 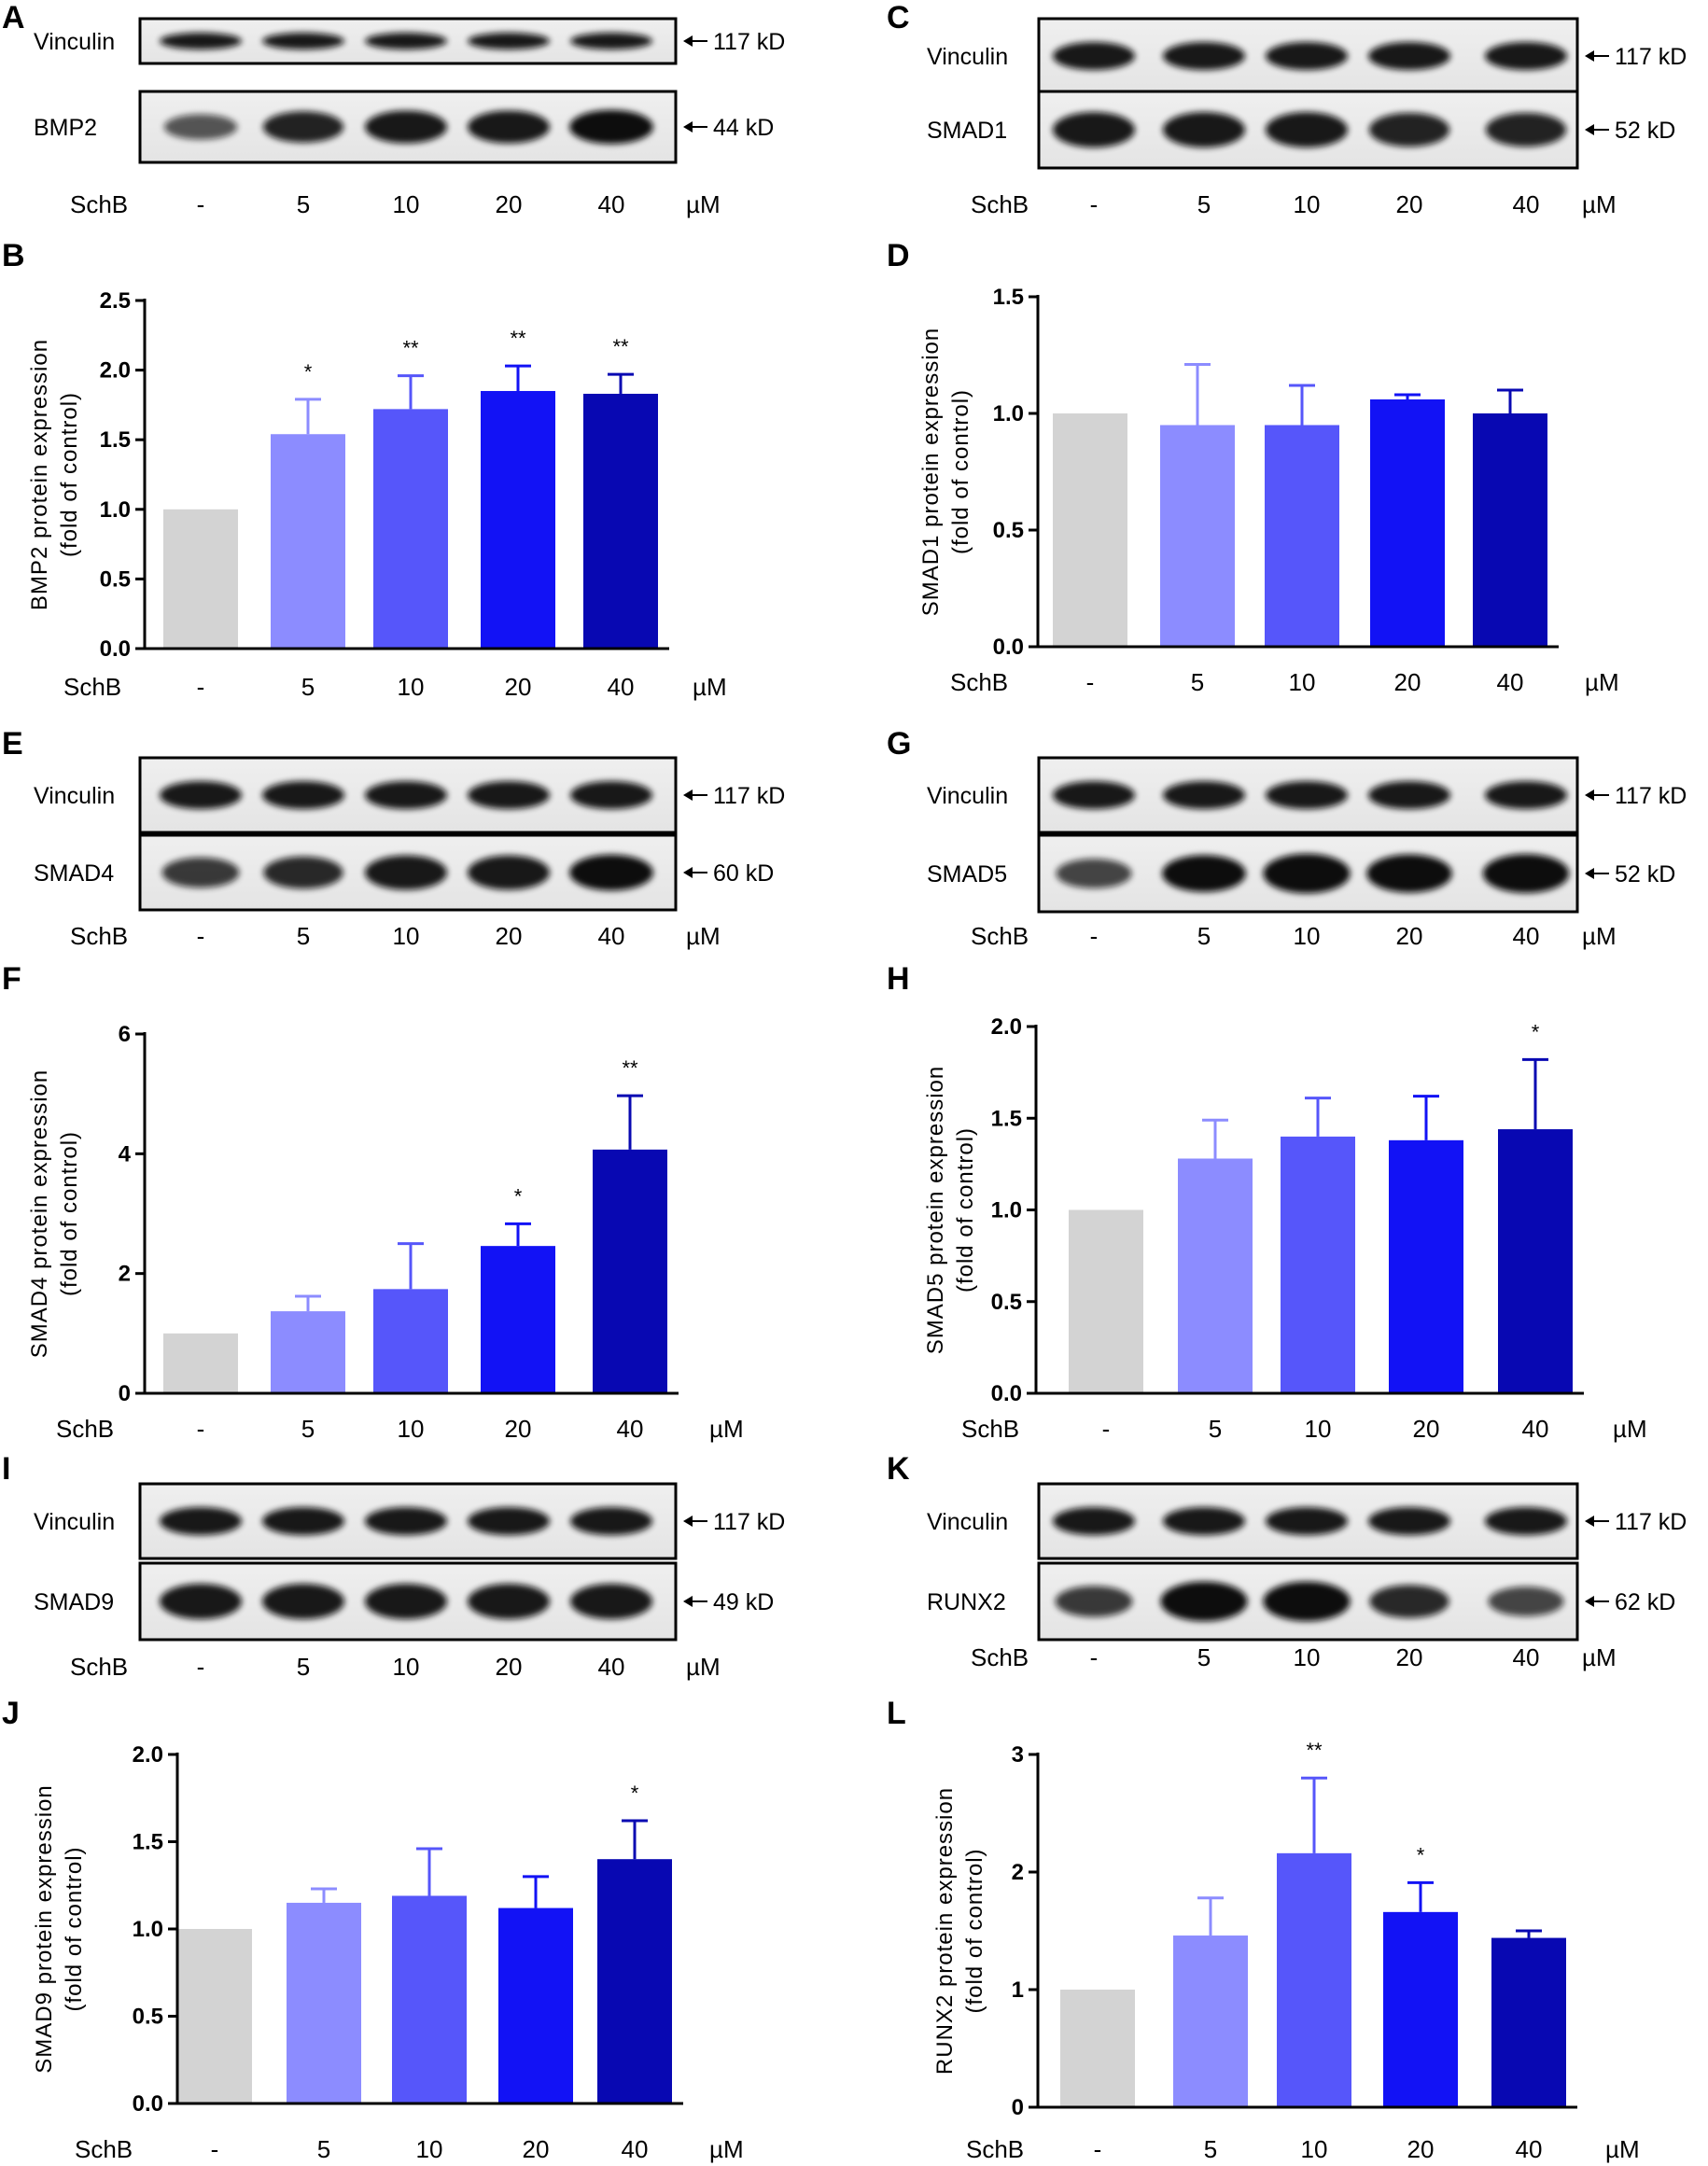 I want to click on panel-letter: H, so click(x=898, y=979).